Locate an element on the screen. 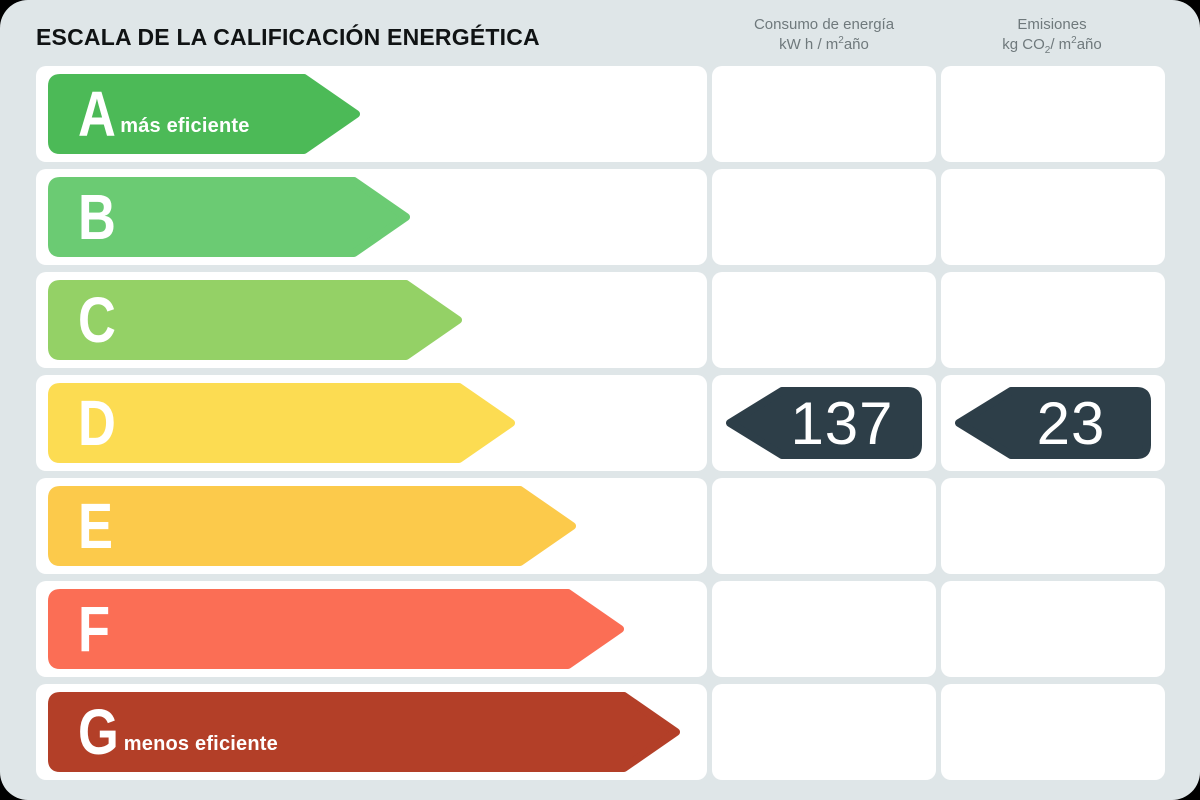  consumption-cell-e is located at coordinates (824, 526).